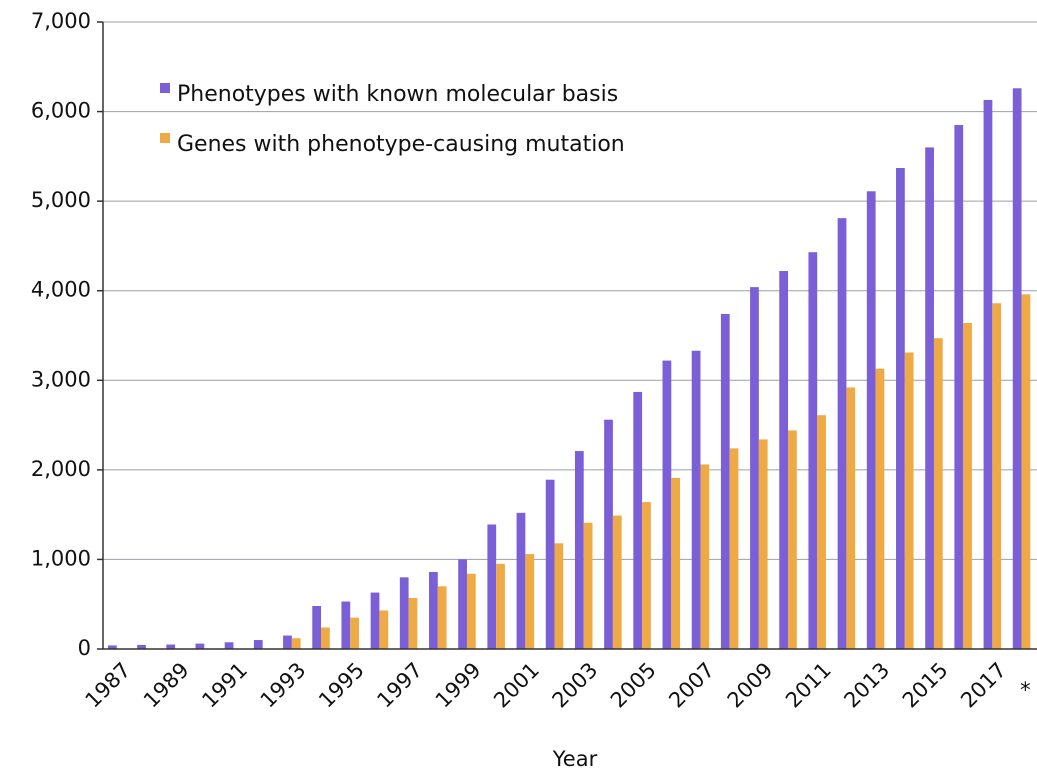  I want to click on x-axis-label: Year, so click(575, 759).